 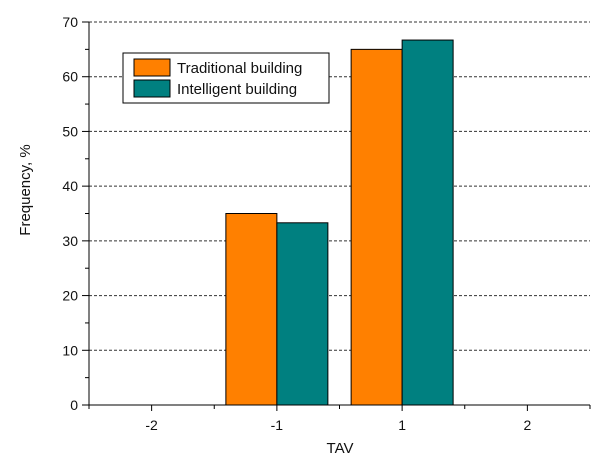 What do you see at coordinates (70, 77) in the screenshot?
I see `y-tick-label: 60` at bounding box center [70, 77].